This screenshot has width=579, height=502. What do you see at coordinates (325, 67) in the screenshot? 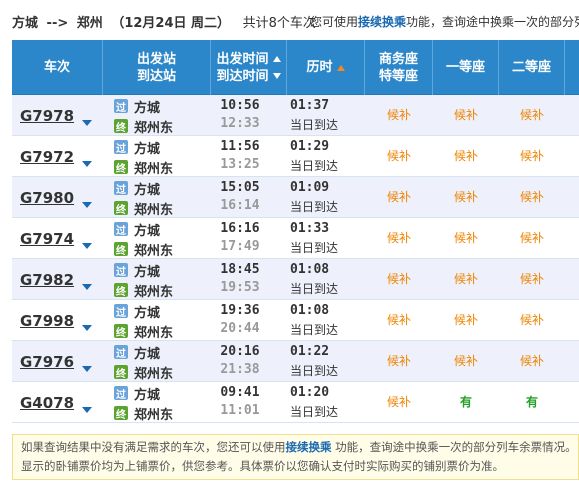
I see `column-duration: 历时` at bounding box center [325, 67].